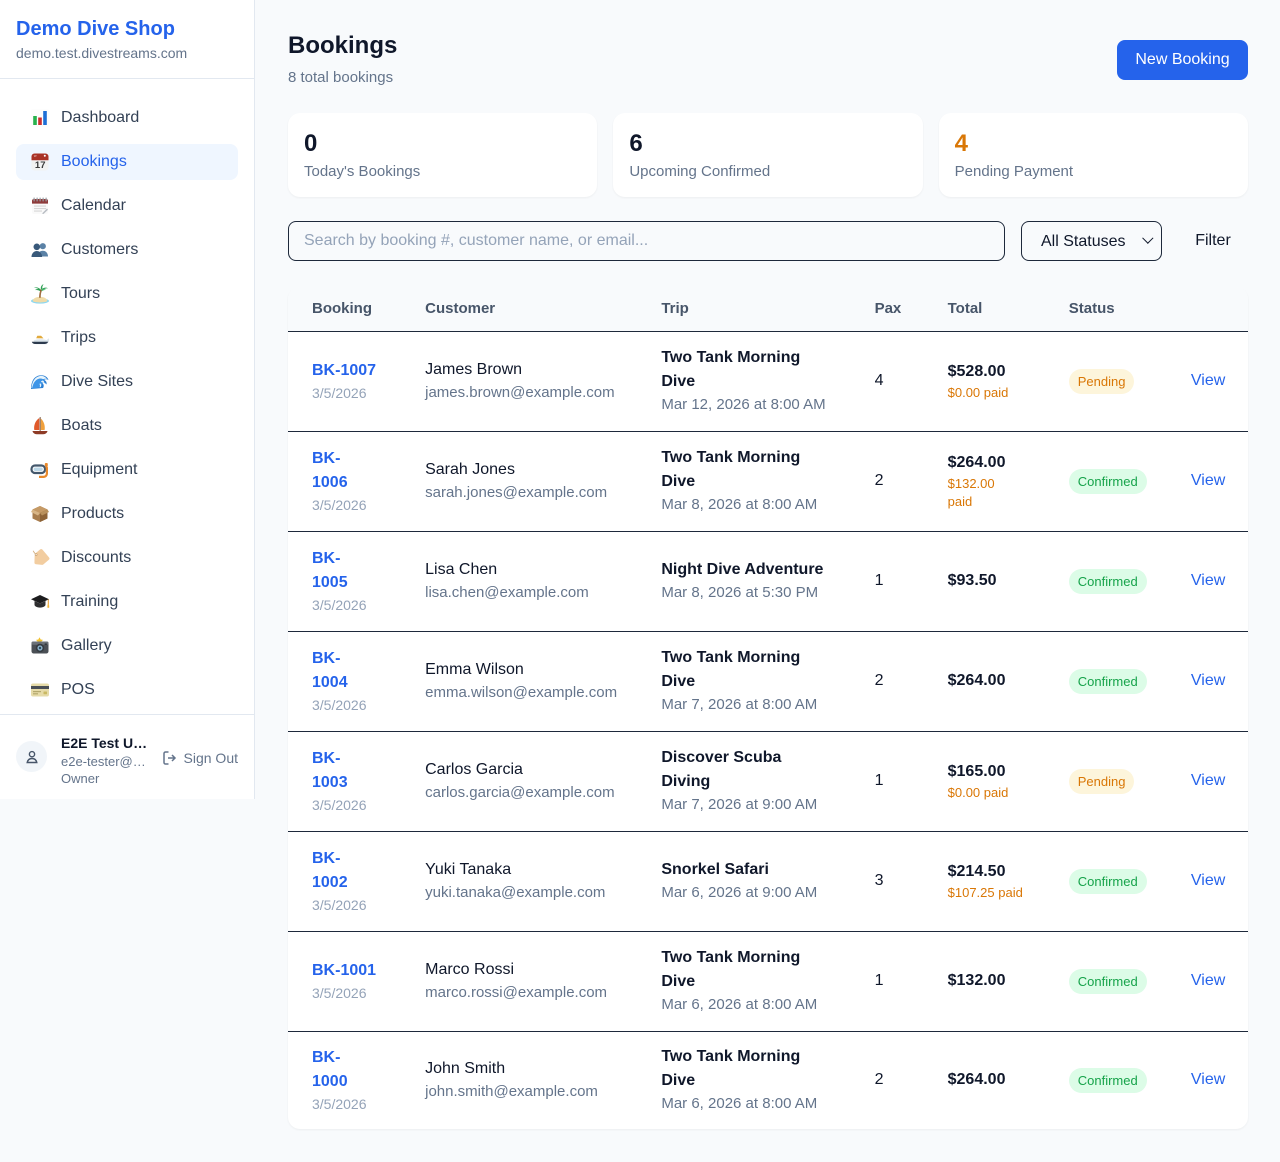 Image resolution: width=1280 pixels, height=1162 pixels. What do you see at coordinates (40, 165) in the screenshot?
I see `svg-text: 17` at bounding box center [40, 165].